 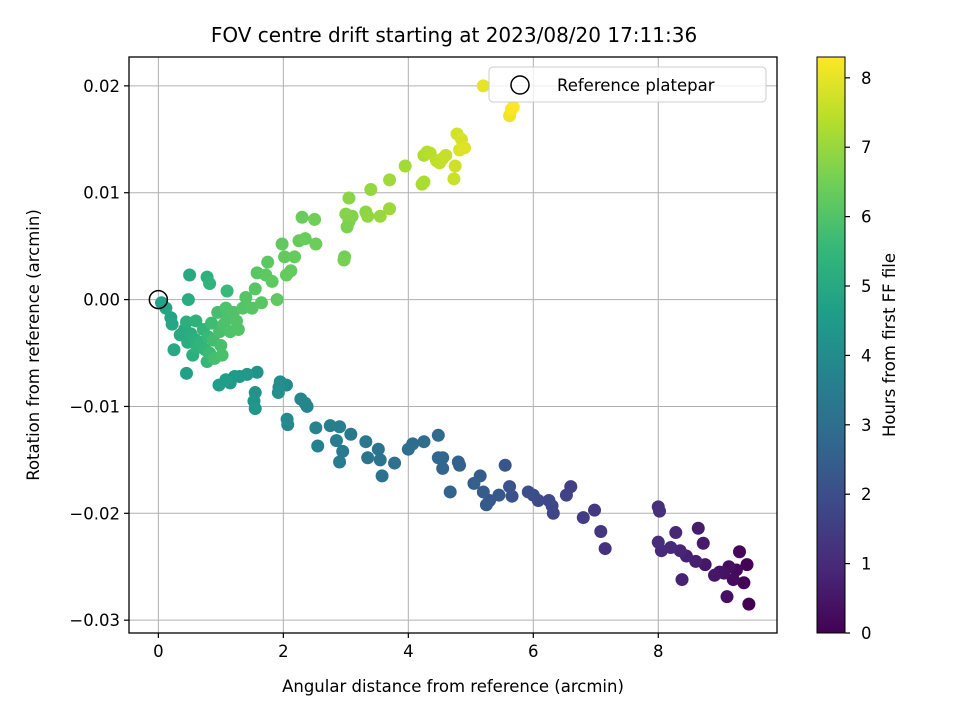 I want to click on reference-platepar-marker, so click(x=158, y=299).